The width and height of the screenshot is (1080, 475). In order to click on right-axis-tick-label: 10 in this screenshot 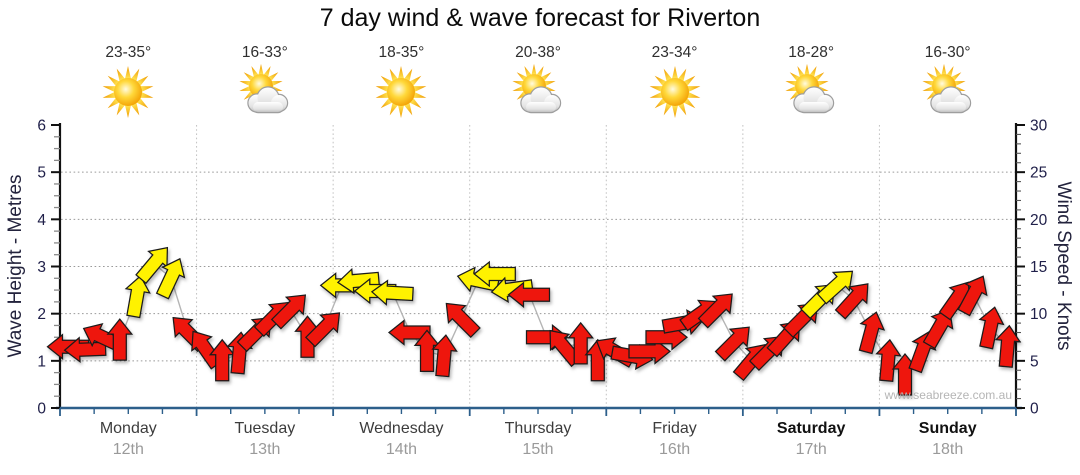, I will do `click(1039, 314)`.